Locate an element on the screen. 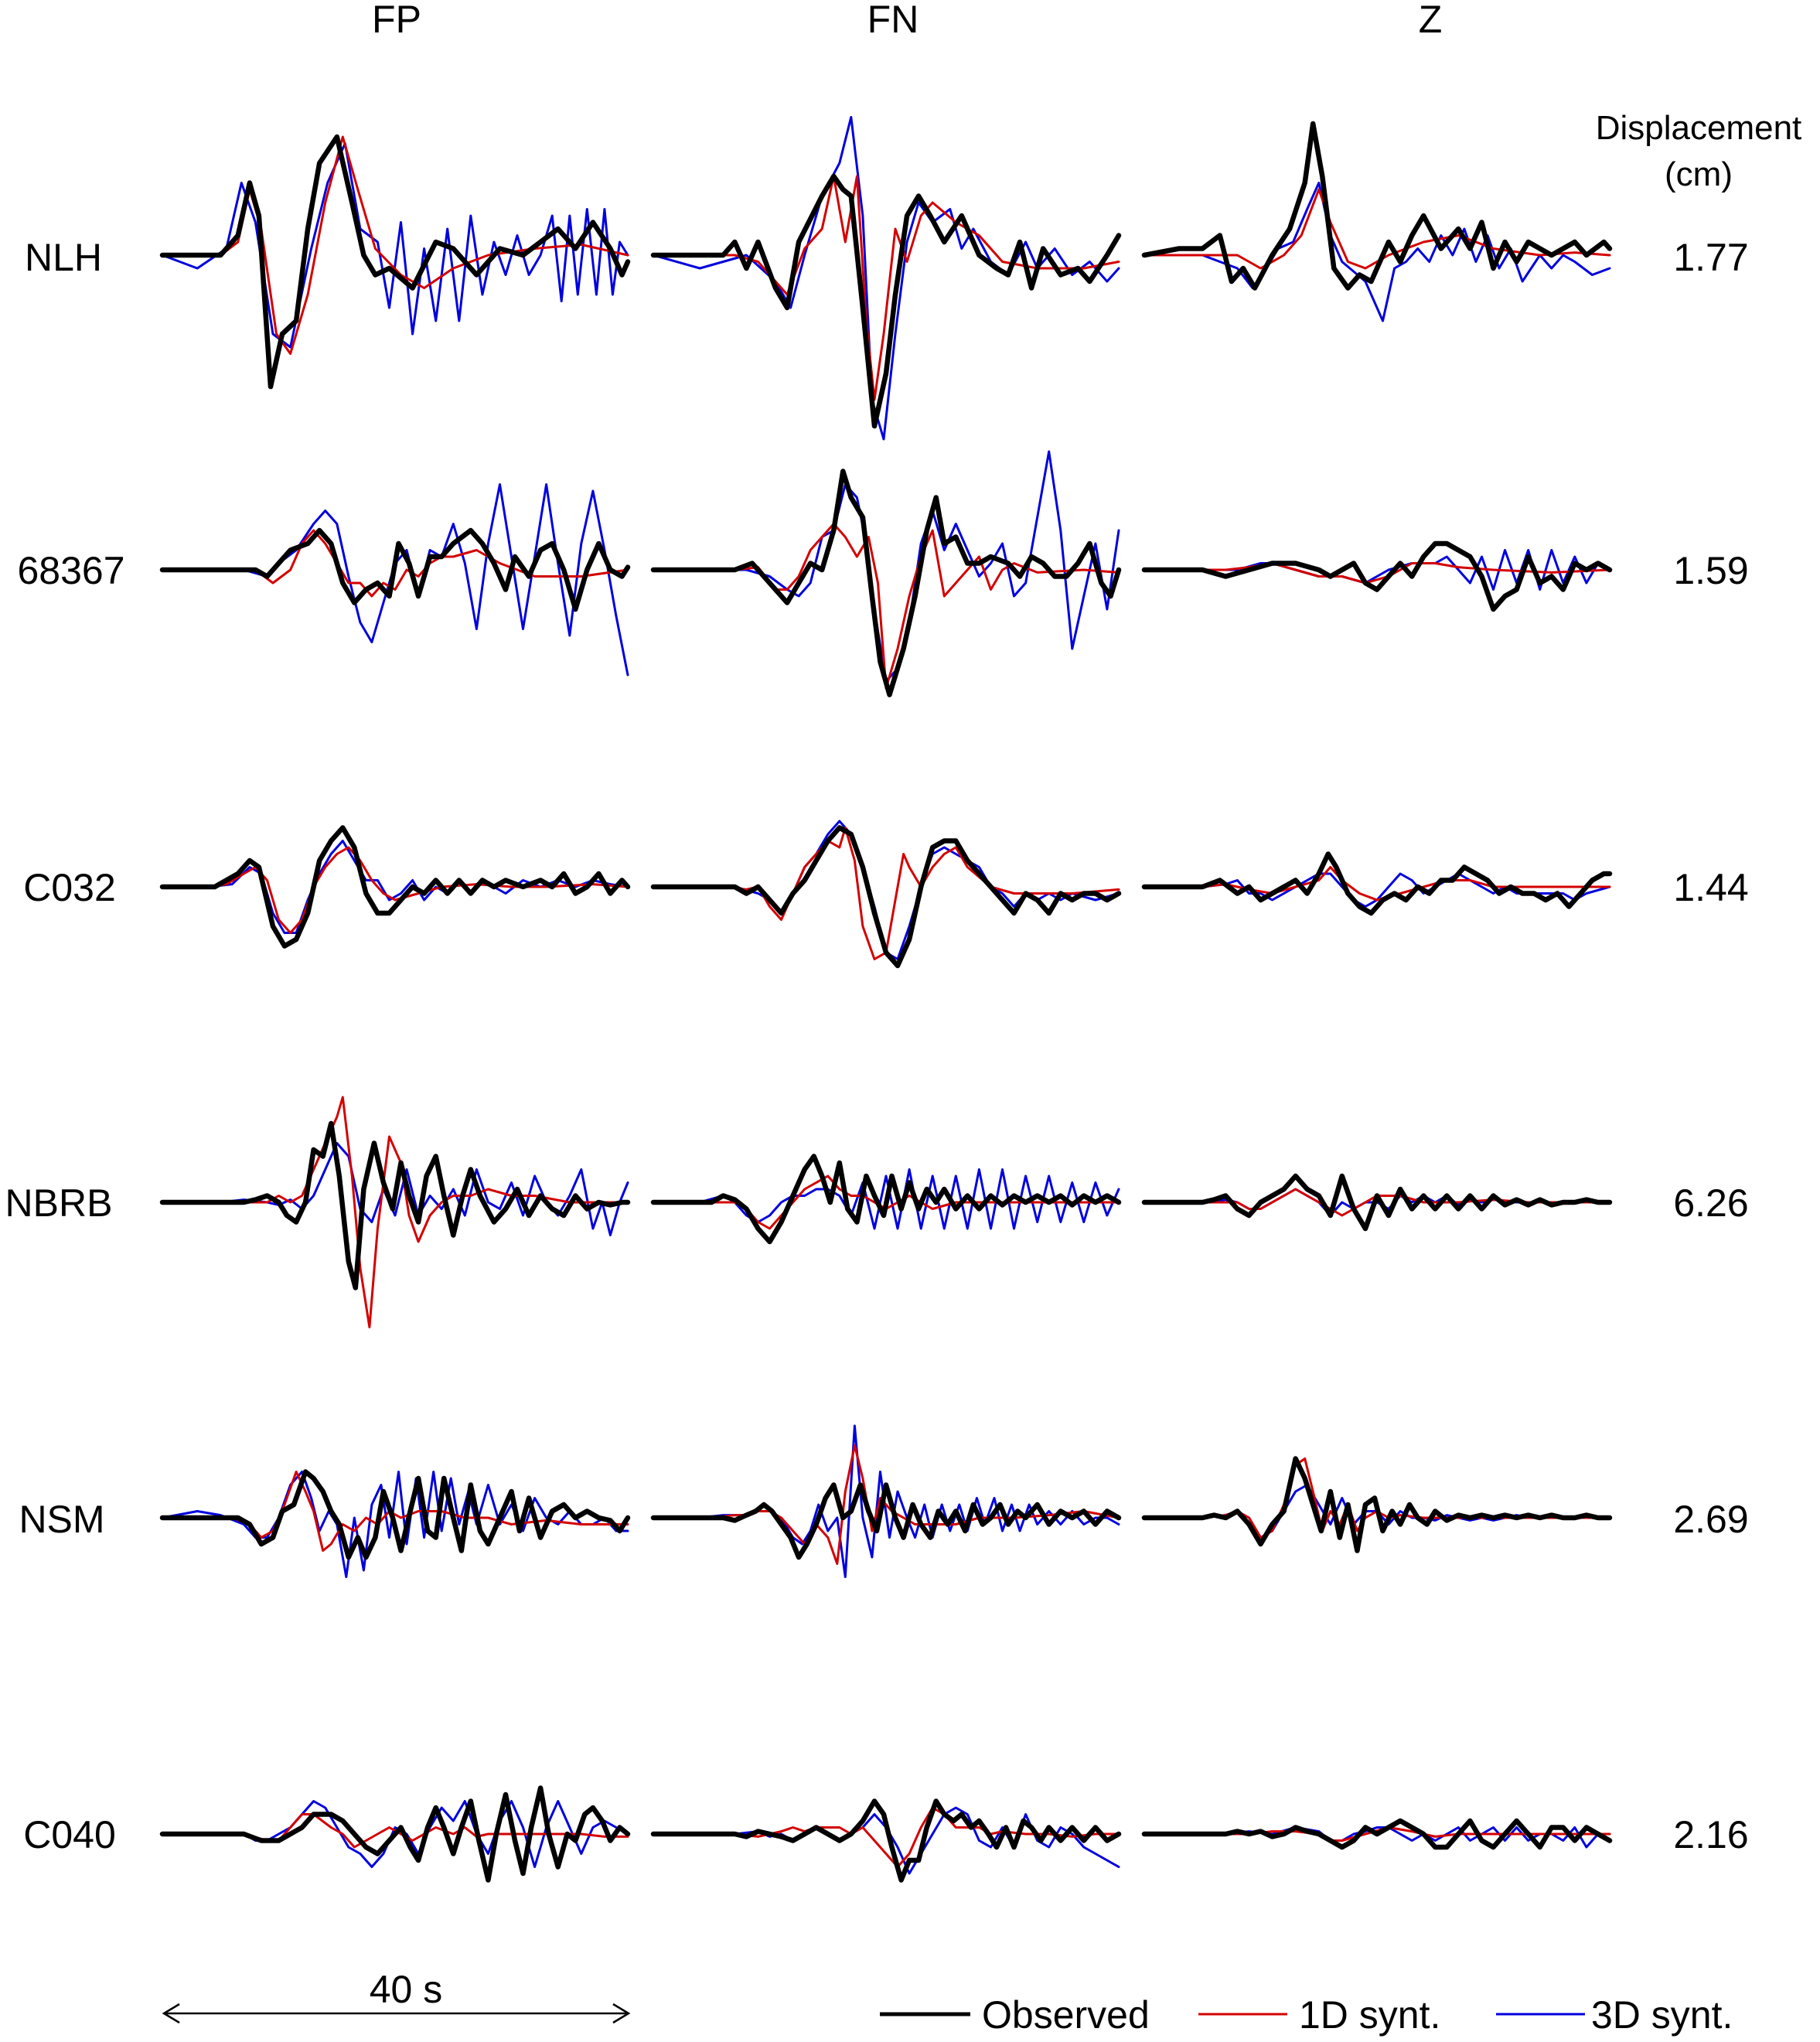  displacement-value-c032: 1.44 is located at coordinates (1710, 888).